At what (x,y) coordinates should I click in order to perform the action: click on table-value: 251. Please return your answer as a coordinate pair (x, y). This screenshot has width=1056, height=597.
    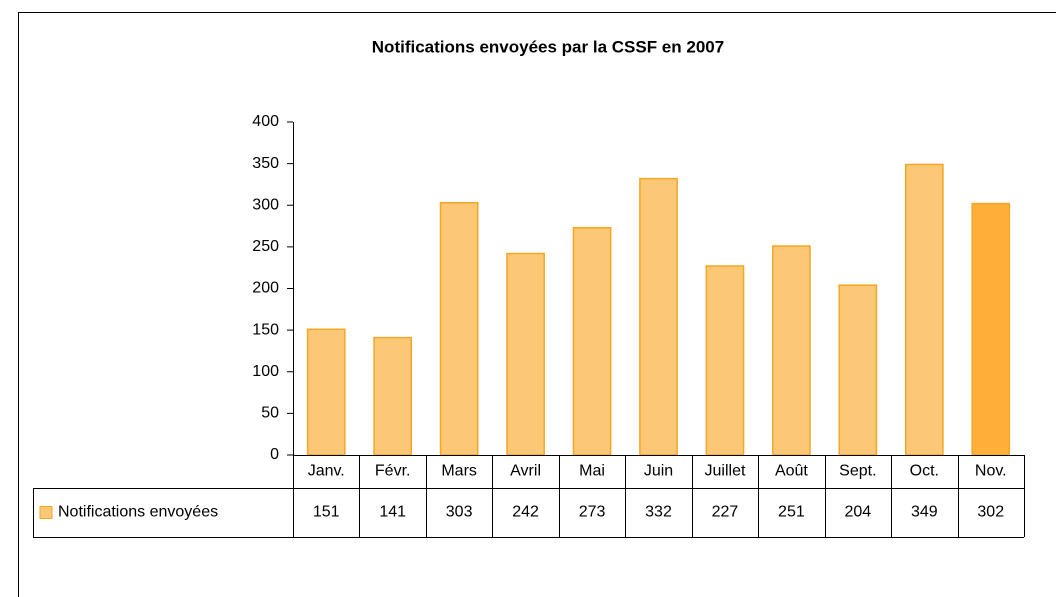
    Looking at the image, I should click on (791, 512).